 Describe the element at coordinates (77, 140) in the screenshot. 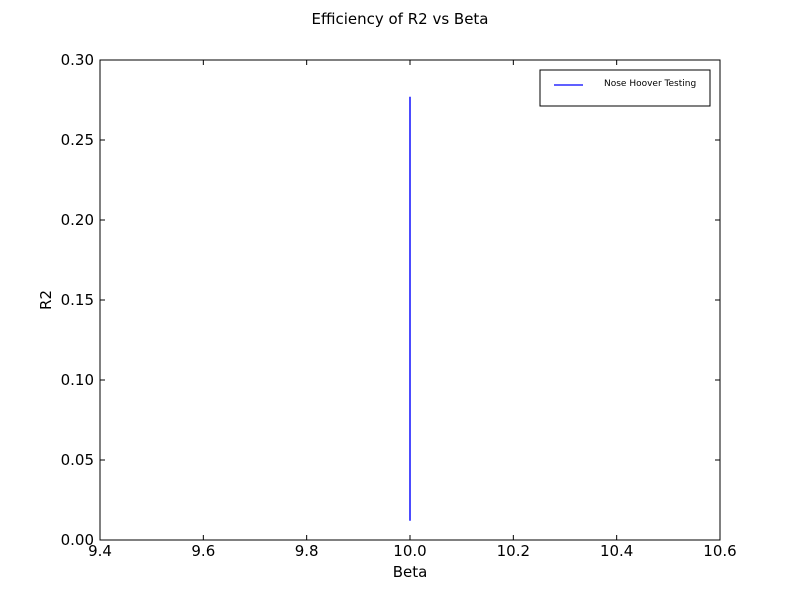

I see `y-tick-label: 0.25` at that location.